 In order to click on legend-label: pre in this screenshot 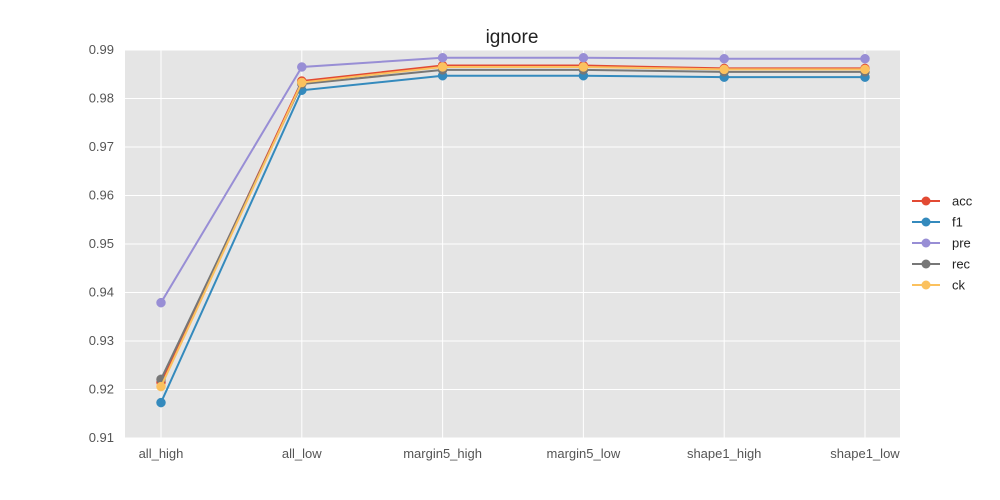, I will do `click(961, 243)`.